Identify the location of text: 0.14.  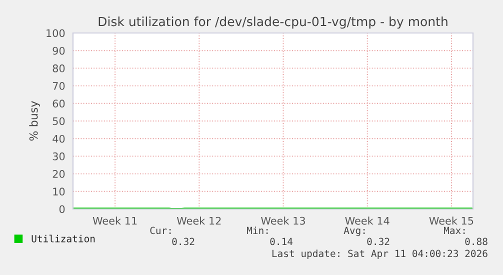
(281, 242).